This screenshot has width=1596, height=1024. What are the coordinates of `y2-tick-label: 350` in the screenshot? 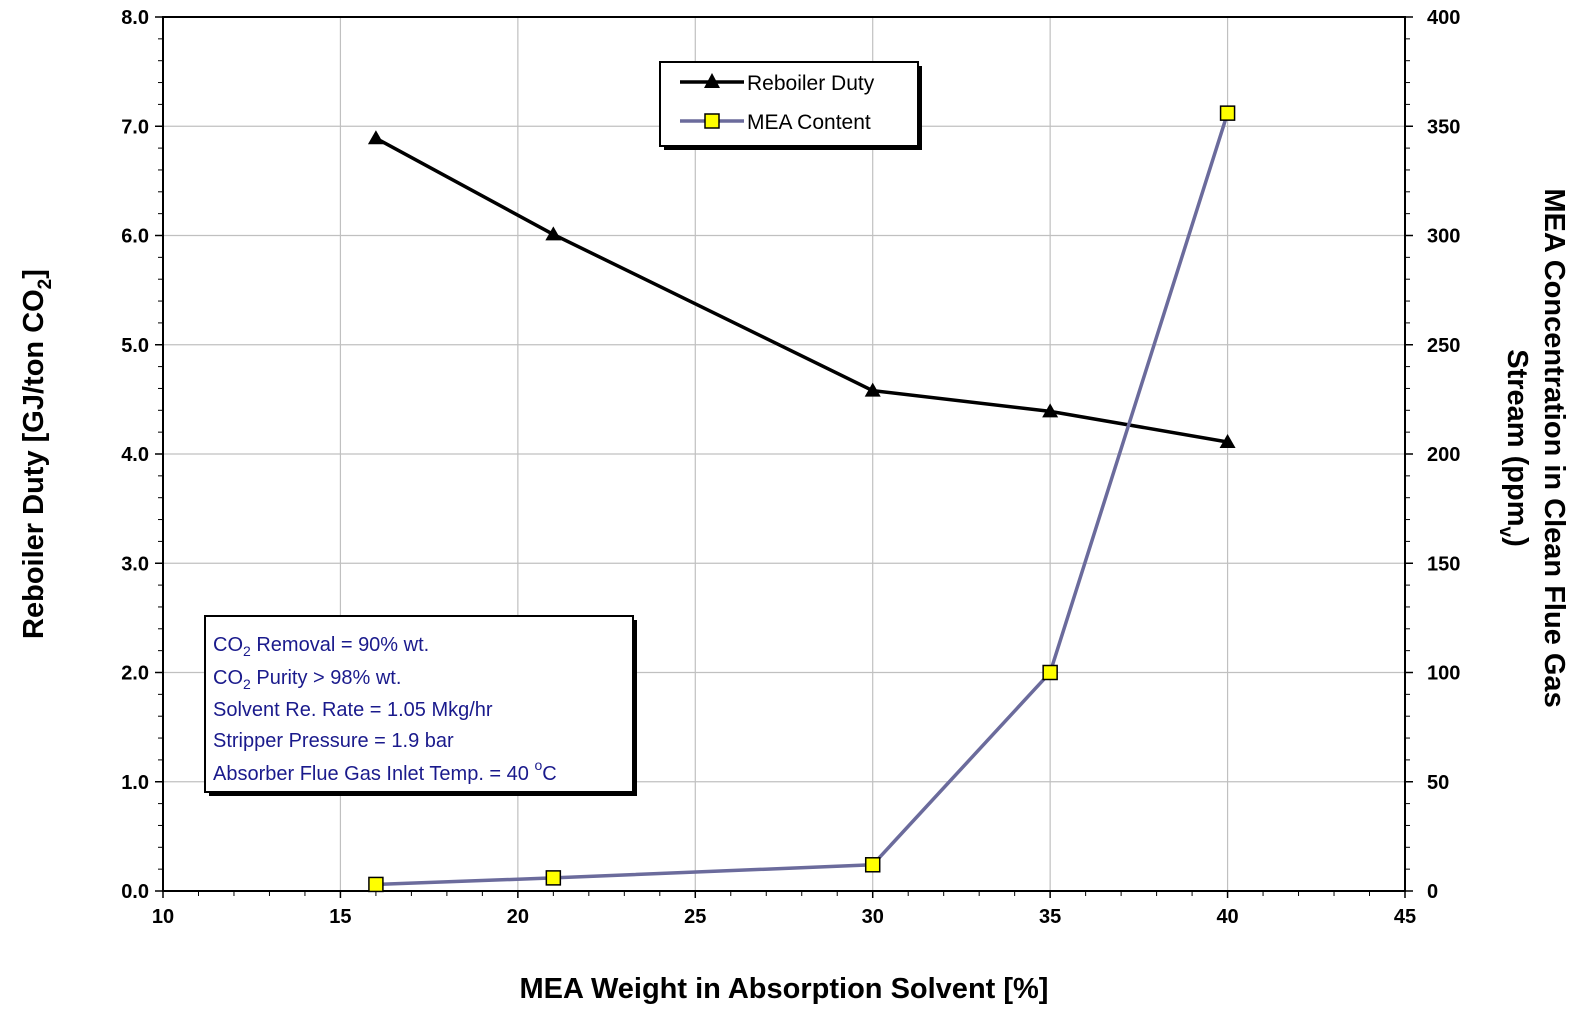 It's located at (1443, 127).